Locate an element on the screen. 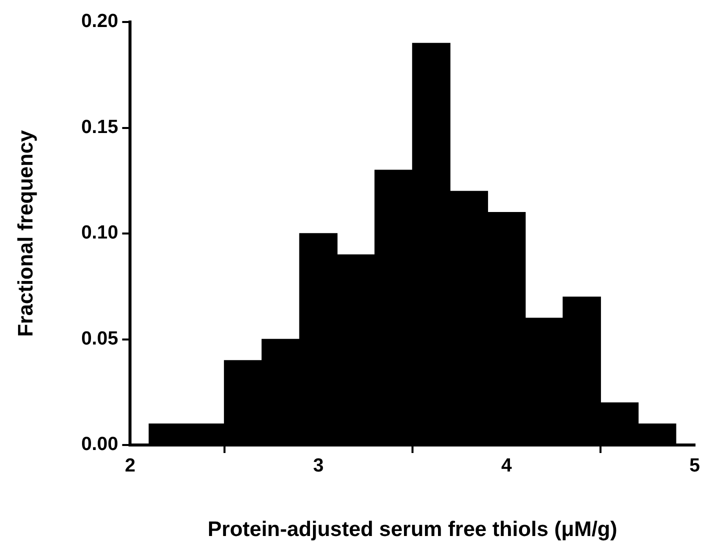 This screenshot has height=555, width=702. x-axis-title: Protein-adjusted serum free thiols (μM/g) is located at coordinates (413, 530).